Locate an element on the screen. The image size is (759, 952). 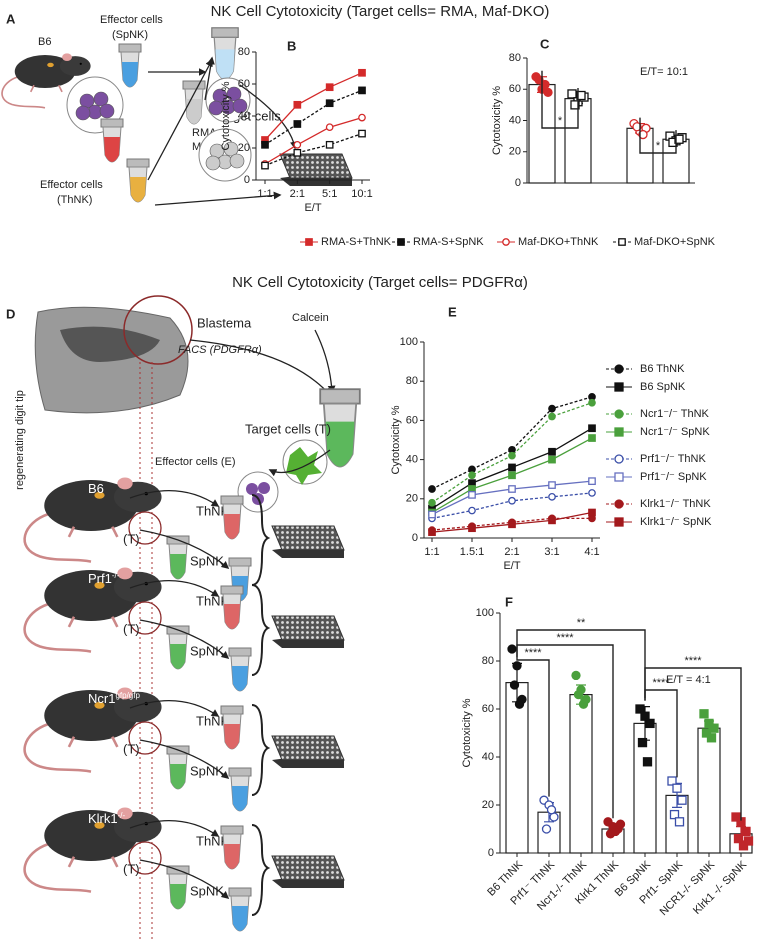
y-tick-label: 60 is located at coordinates (488, 709).